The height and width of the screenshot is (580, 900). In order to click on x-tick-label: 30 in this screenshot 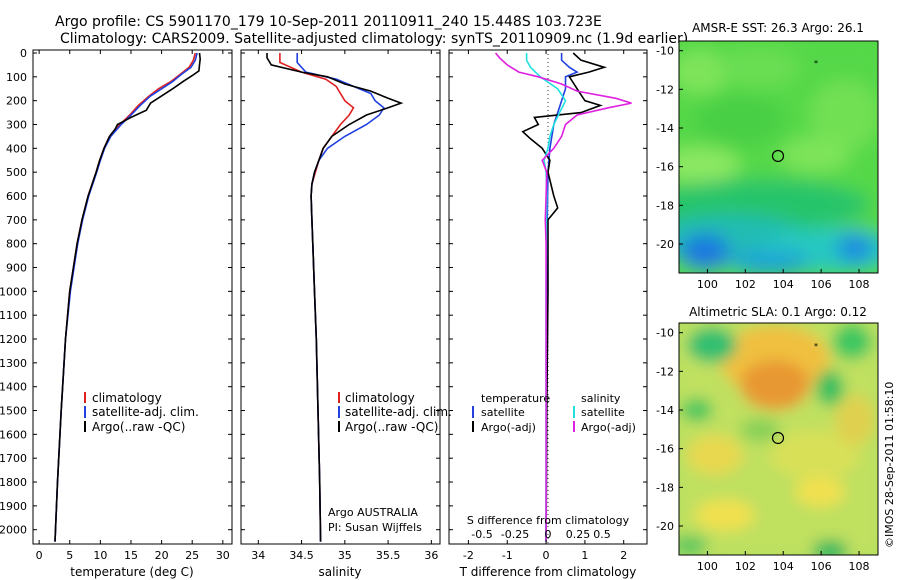, I will do `click(223, 555)`.